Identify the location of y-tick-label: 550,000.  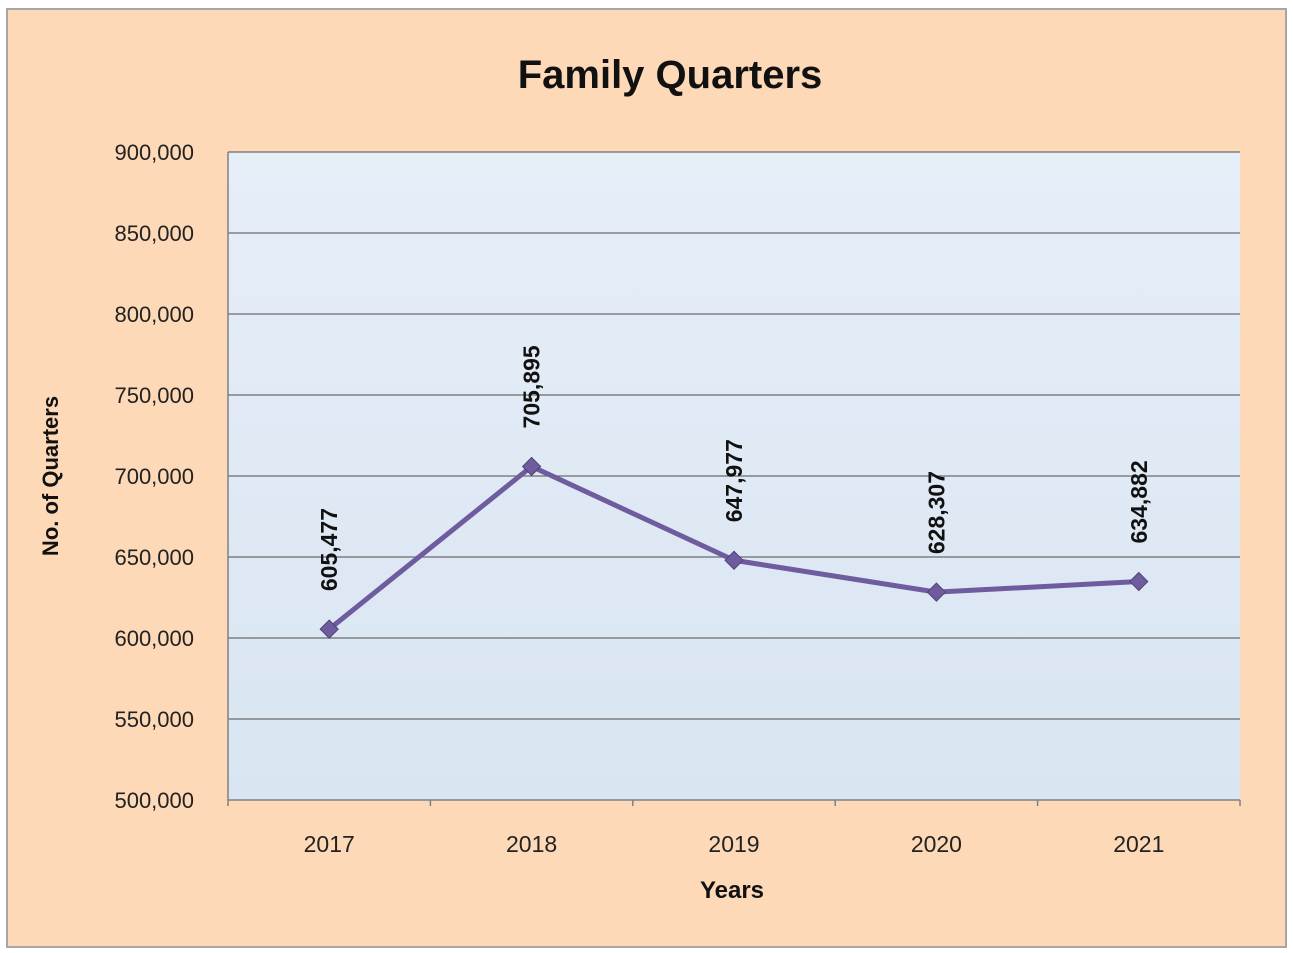
(154, 719).